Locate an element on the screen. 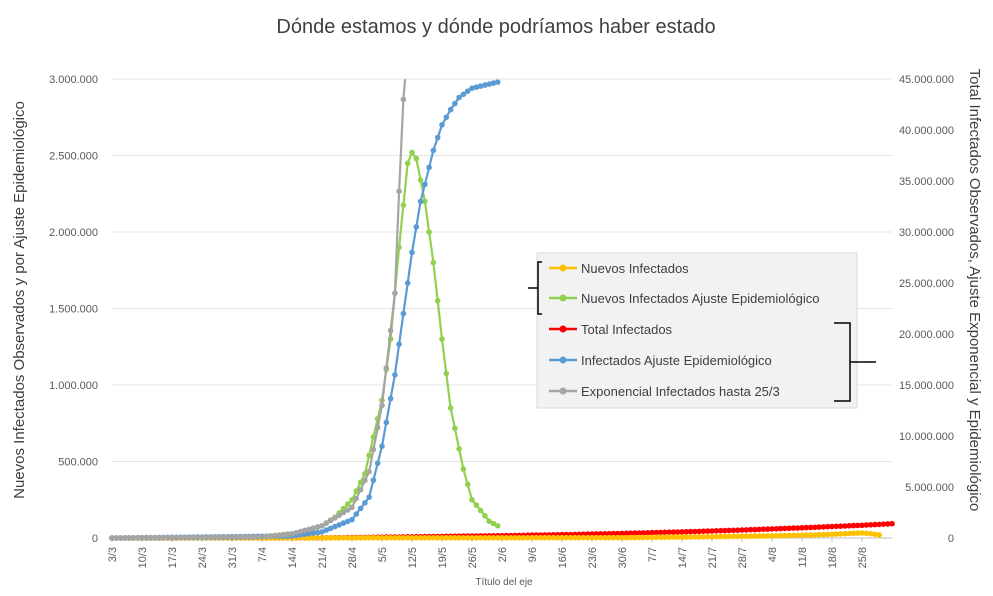  x-tick-label: 3/3 is located at coordinates (113, 554).